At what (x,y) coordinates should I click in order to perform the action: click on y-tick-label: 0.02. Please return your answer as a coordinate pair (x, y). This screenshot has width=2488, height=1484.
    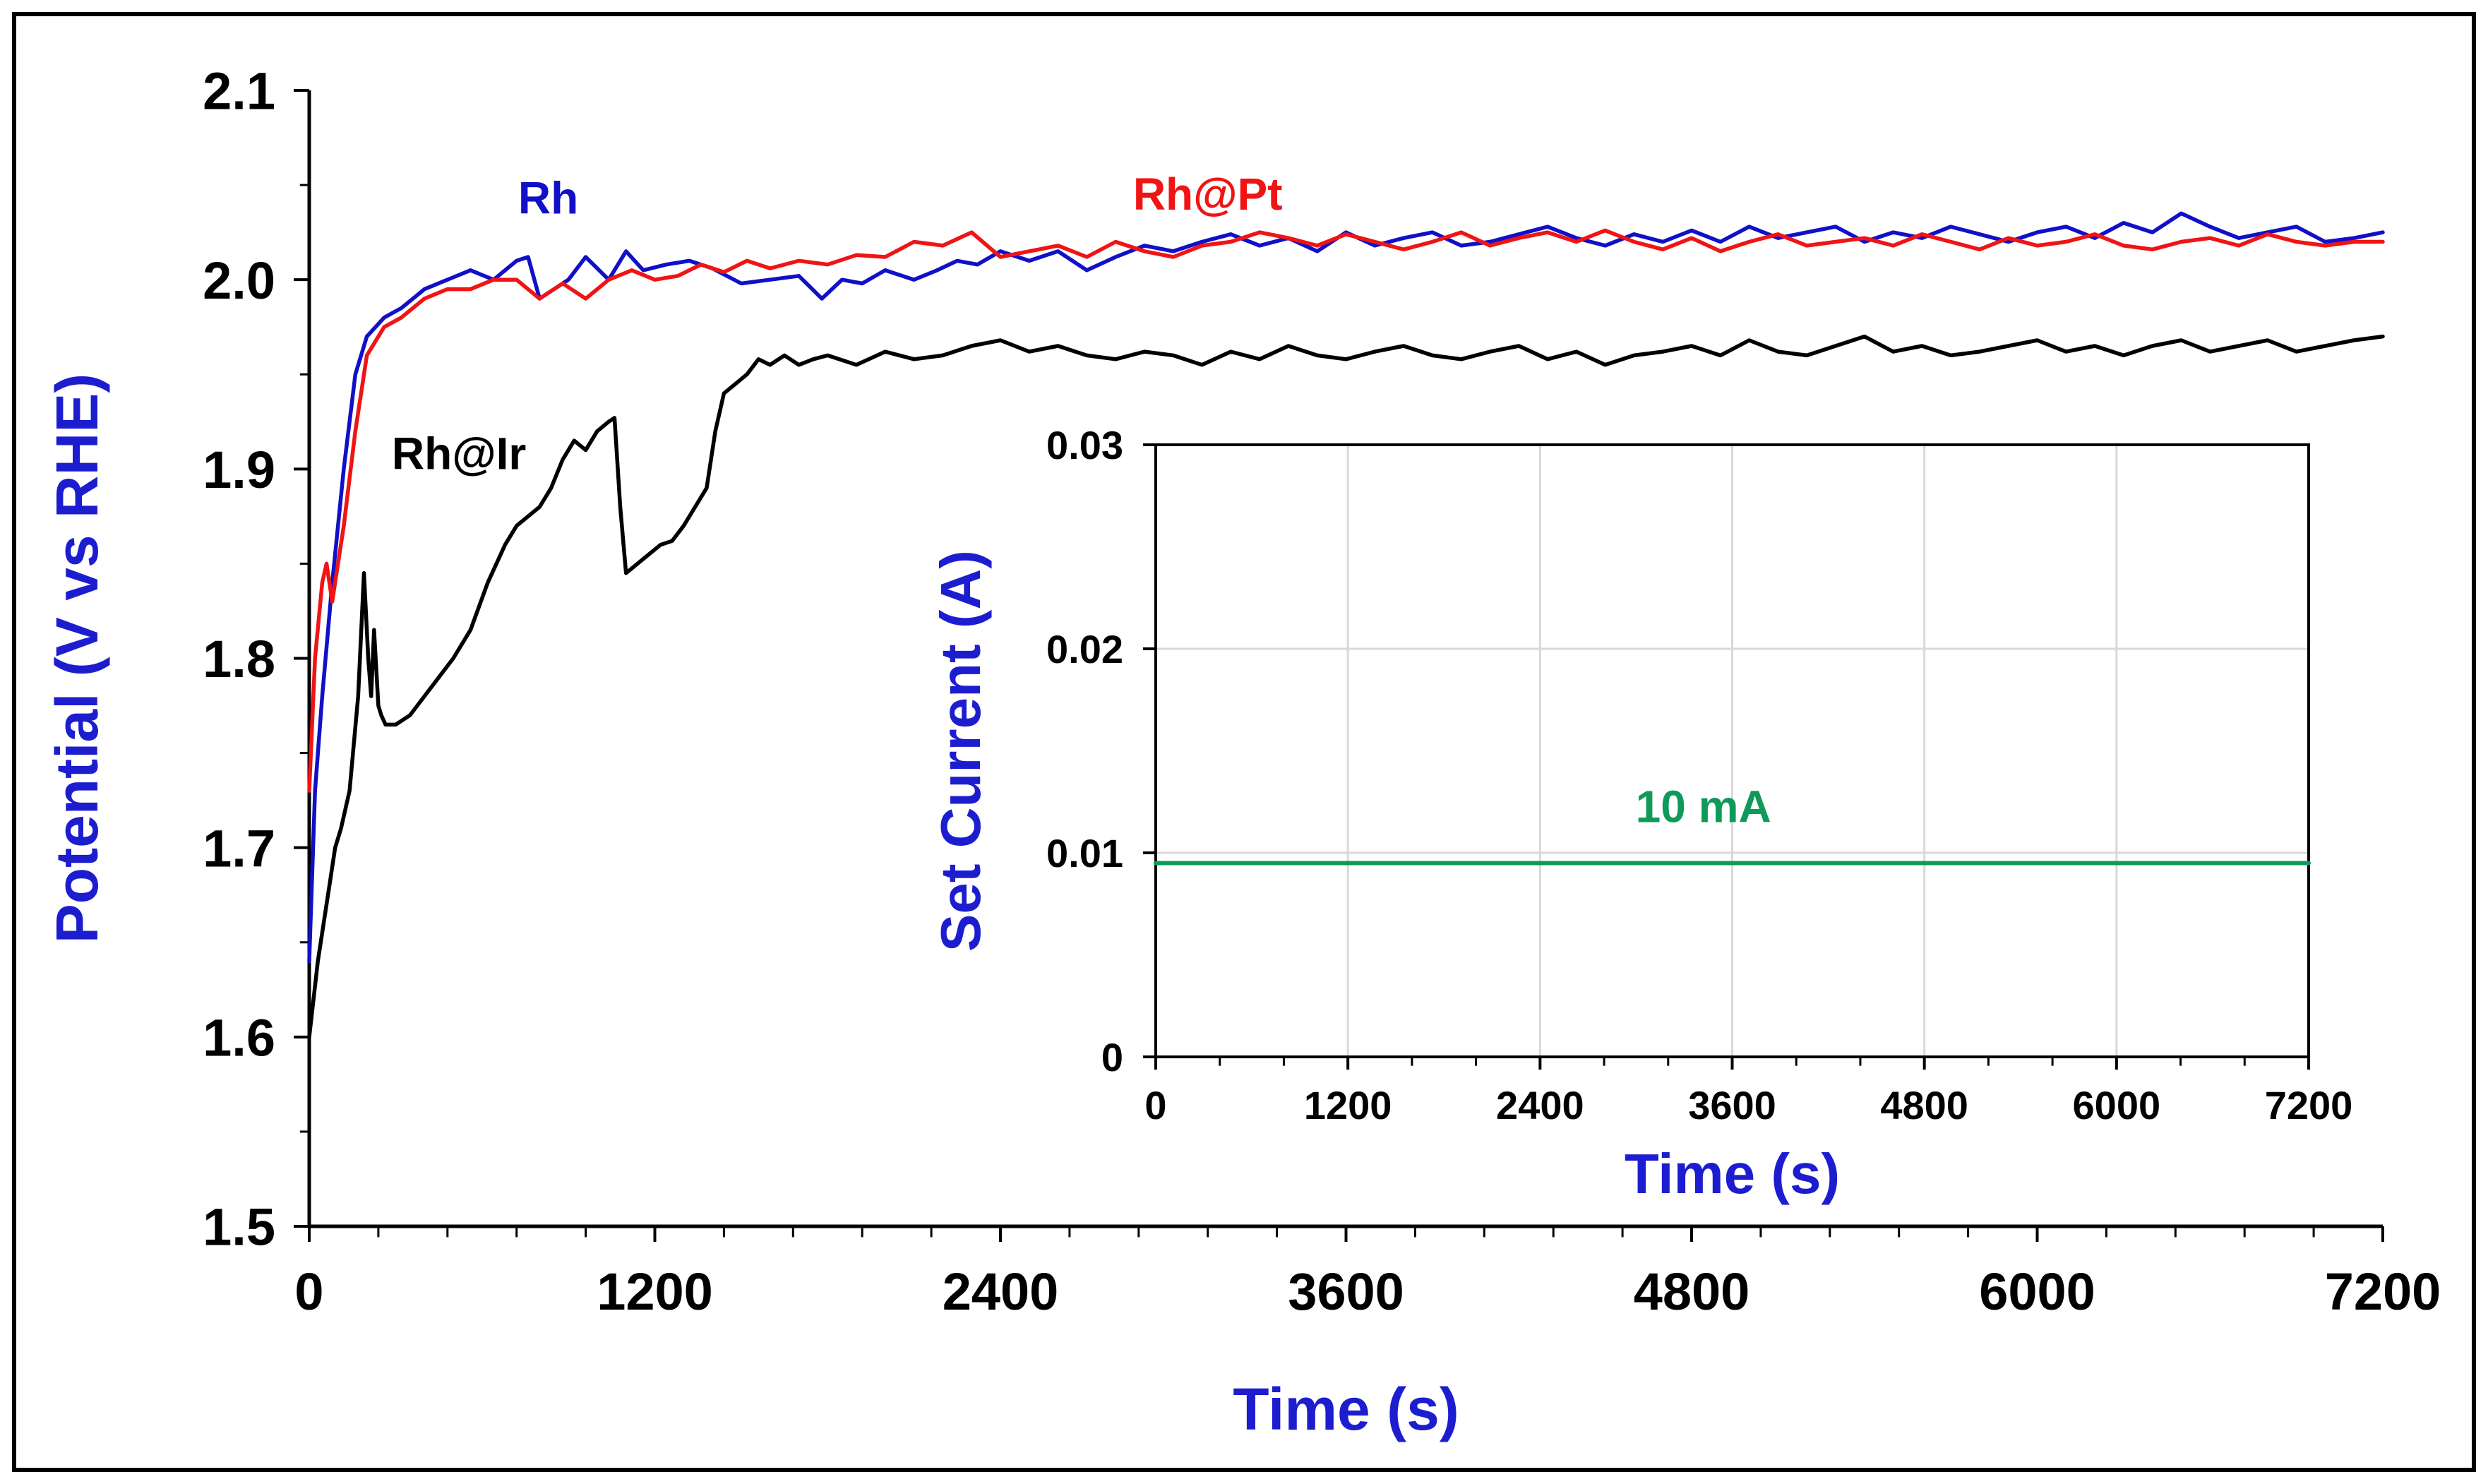
    Looking at the image, I should click on (1084, 649).